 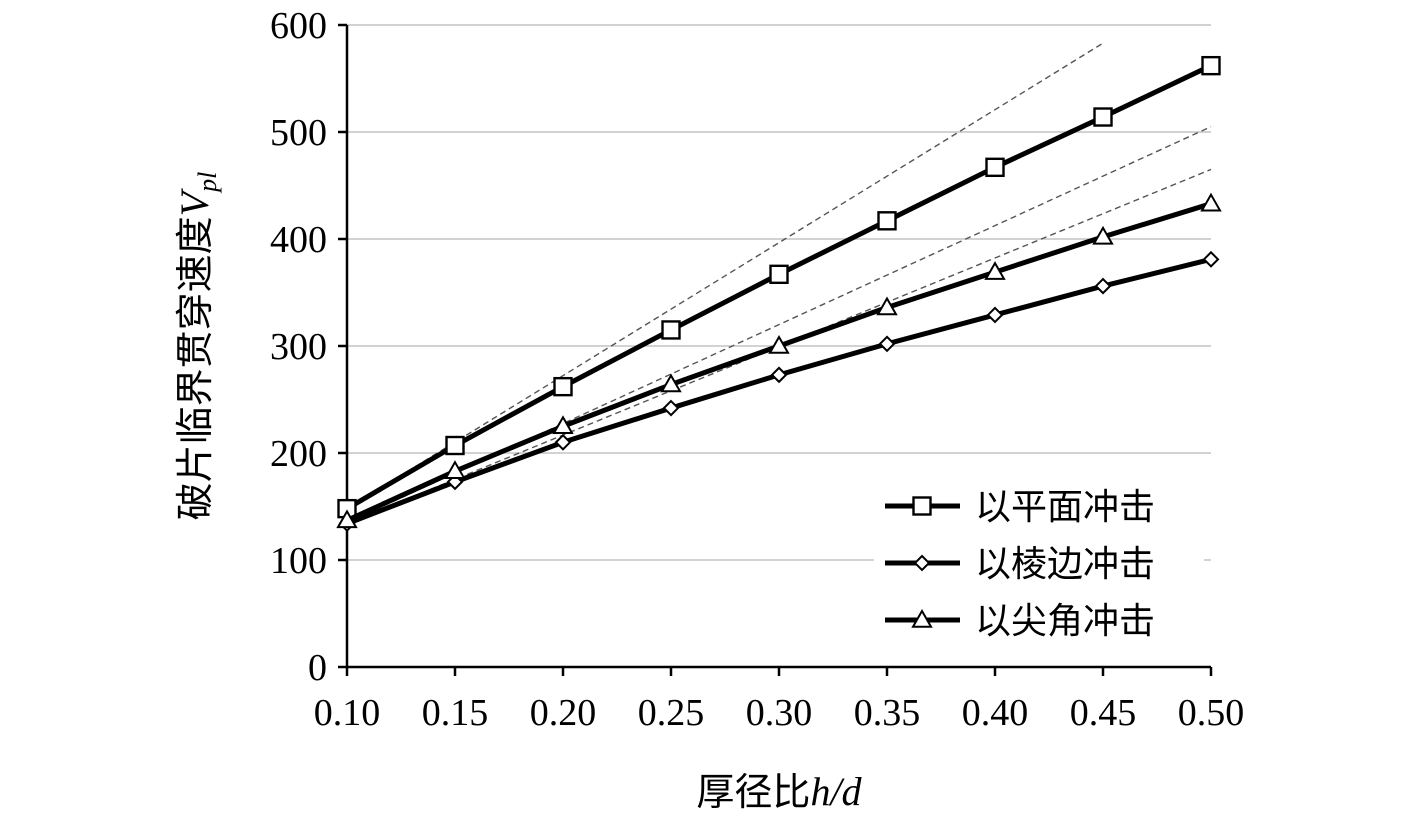 I want to click on y-tick-label: 100, so click(x=298, y=561).